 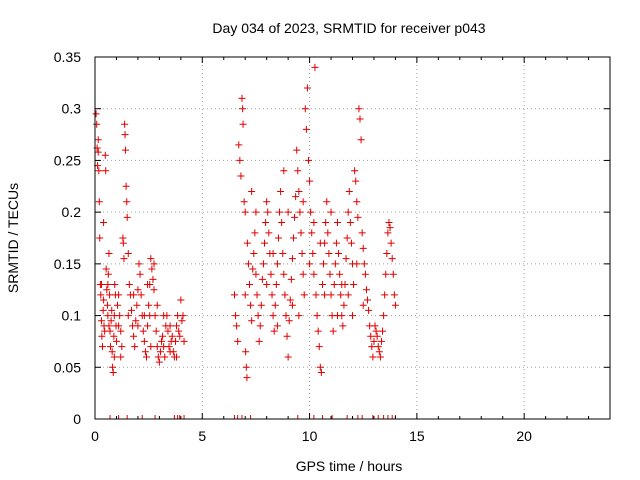 I want to click on y-tick-label: 0.3, so click(x=72, y=109).